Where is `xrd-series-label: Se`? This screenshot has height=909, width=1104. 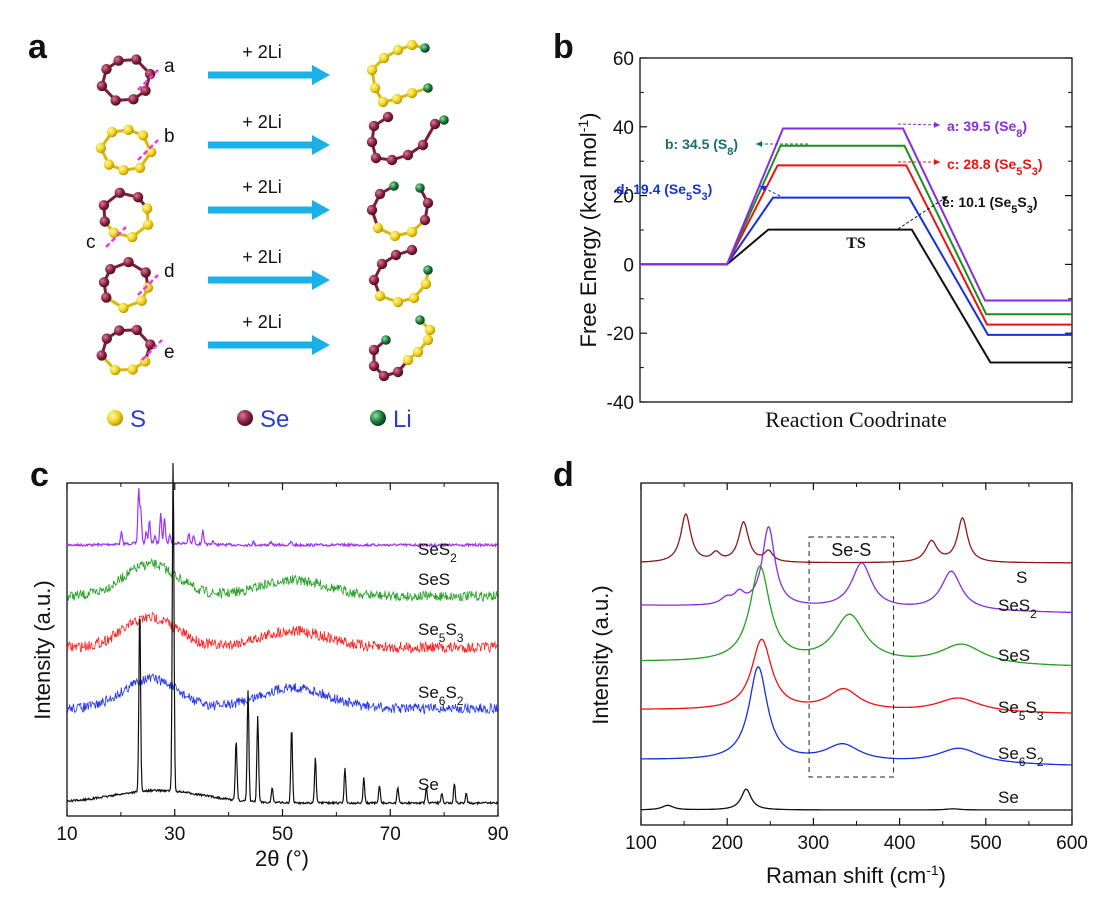 xrd-series-label: Se is located at coordinates (428, 784).